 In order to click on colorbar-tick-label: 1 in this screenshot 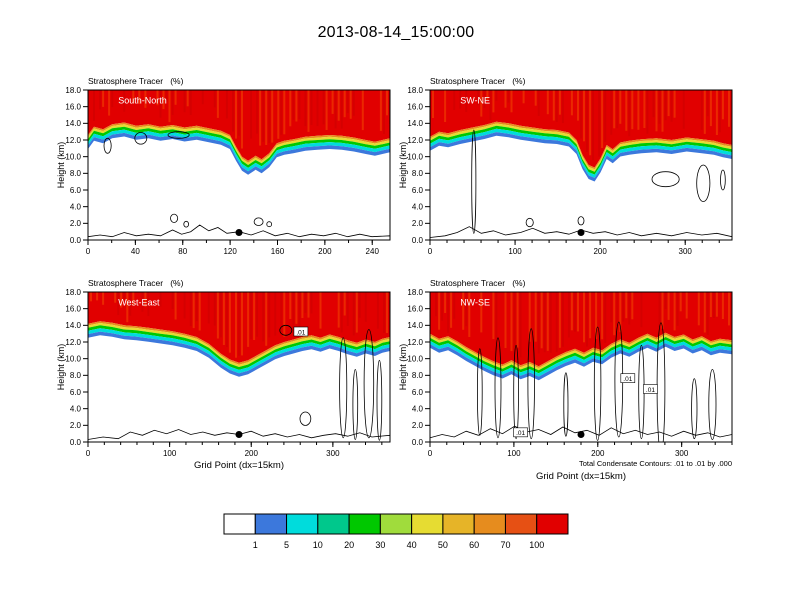, I will do `click(255, 545)`.